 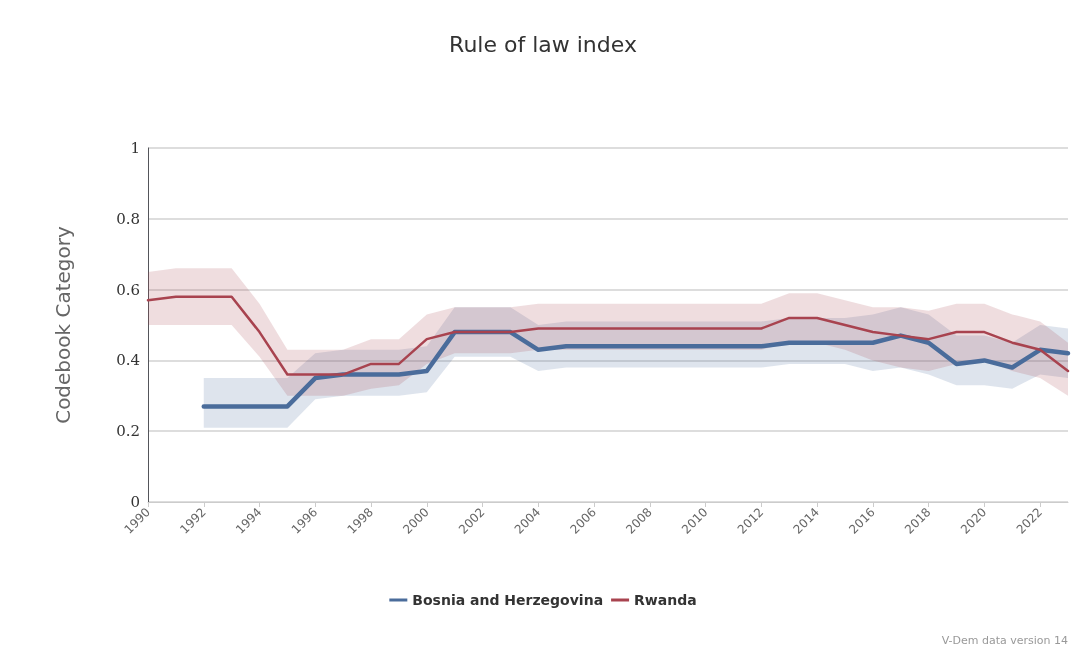 What do you see at coordinates (508, 600) in the screenshot?
I see `legend-label: Bosnia and Herzegovina` at bounding box center [508, 600].